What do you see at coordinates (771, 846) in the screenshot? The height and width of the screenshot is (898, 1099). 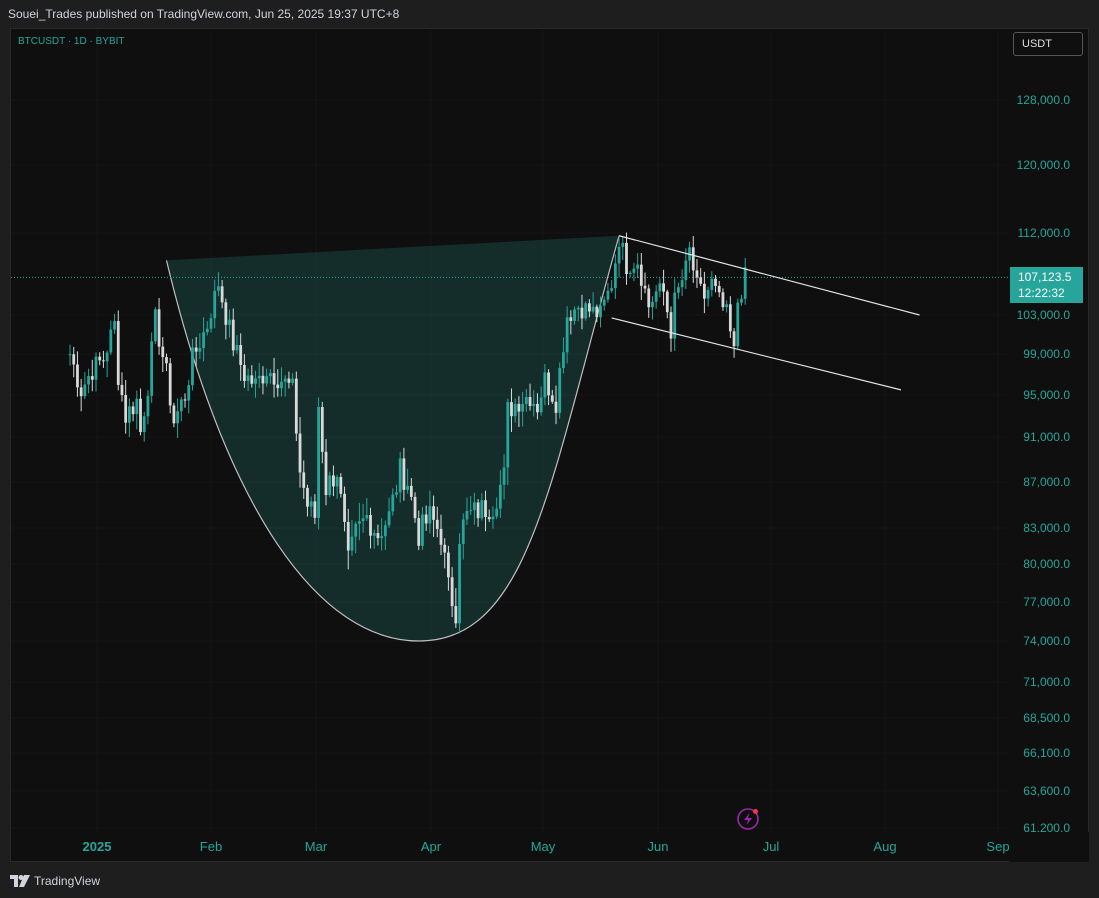 I see `x-tick-label: Jul` at bounding box center [771, 846].